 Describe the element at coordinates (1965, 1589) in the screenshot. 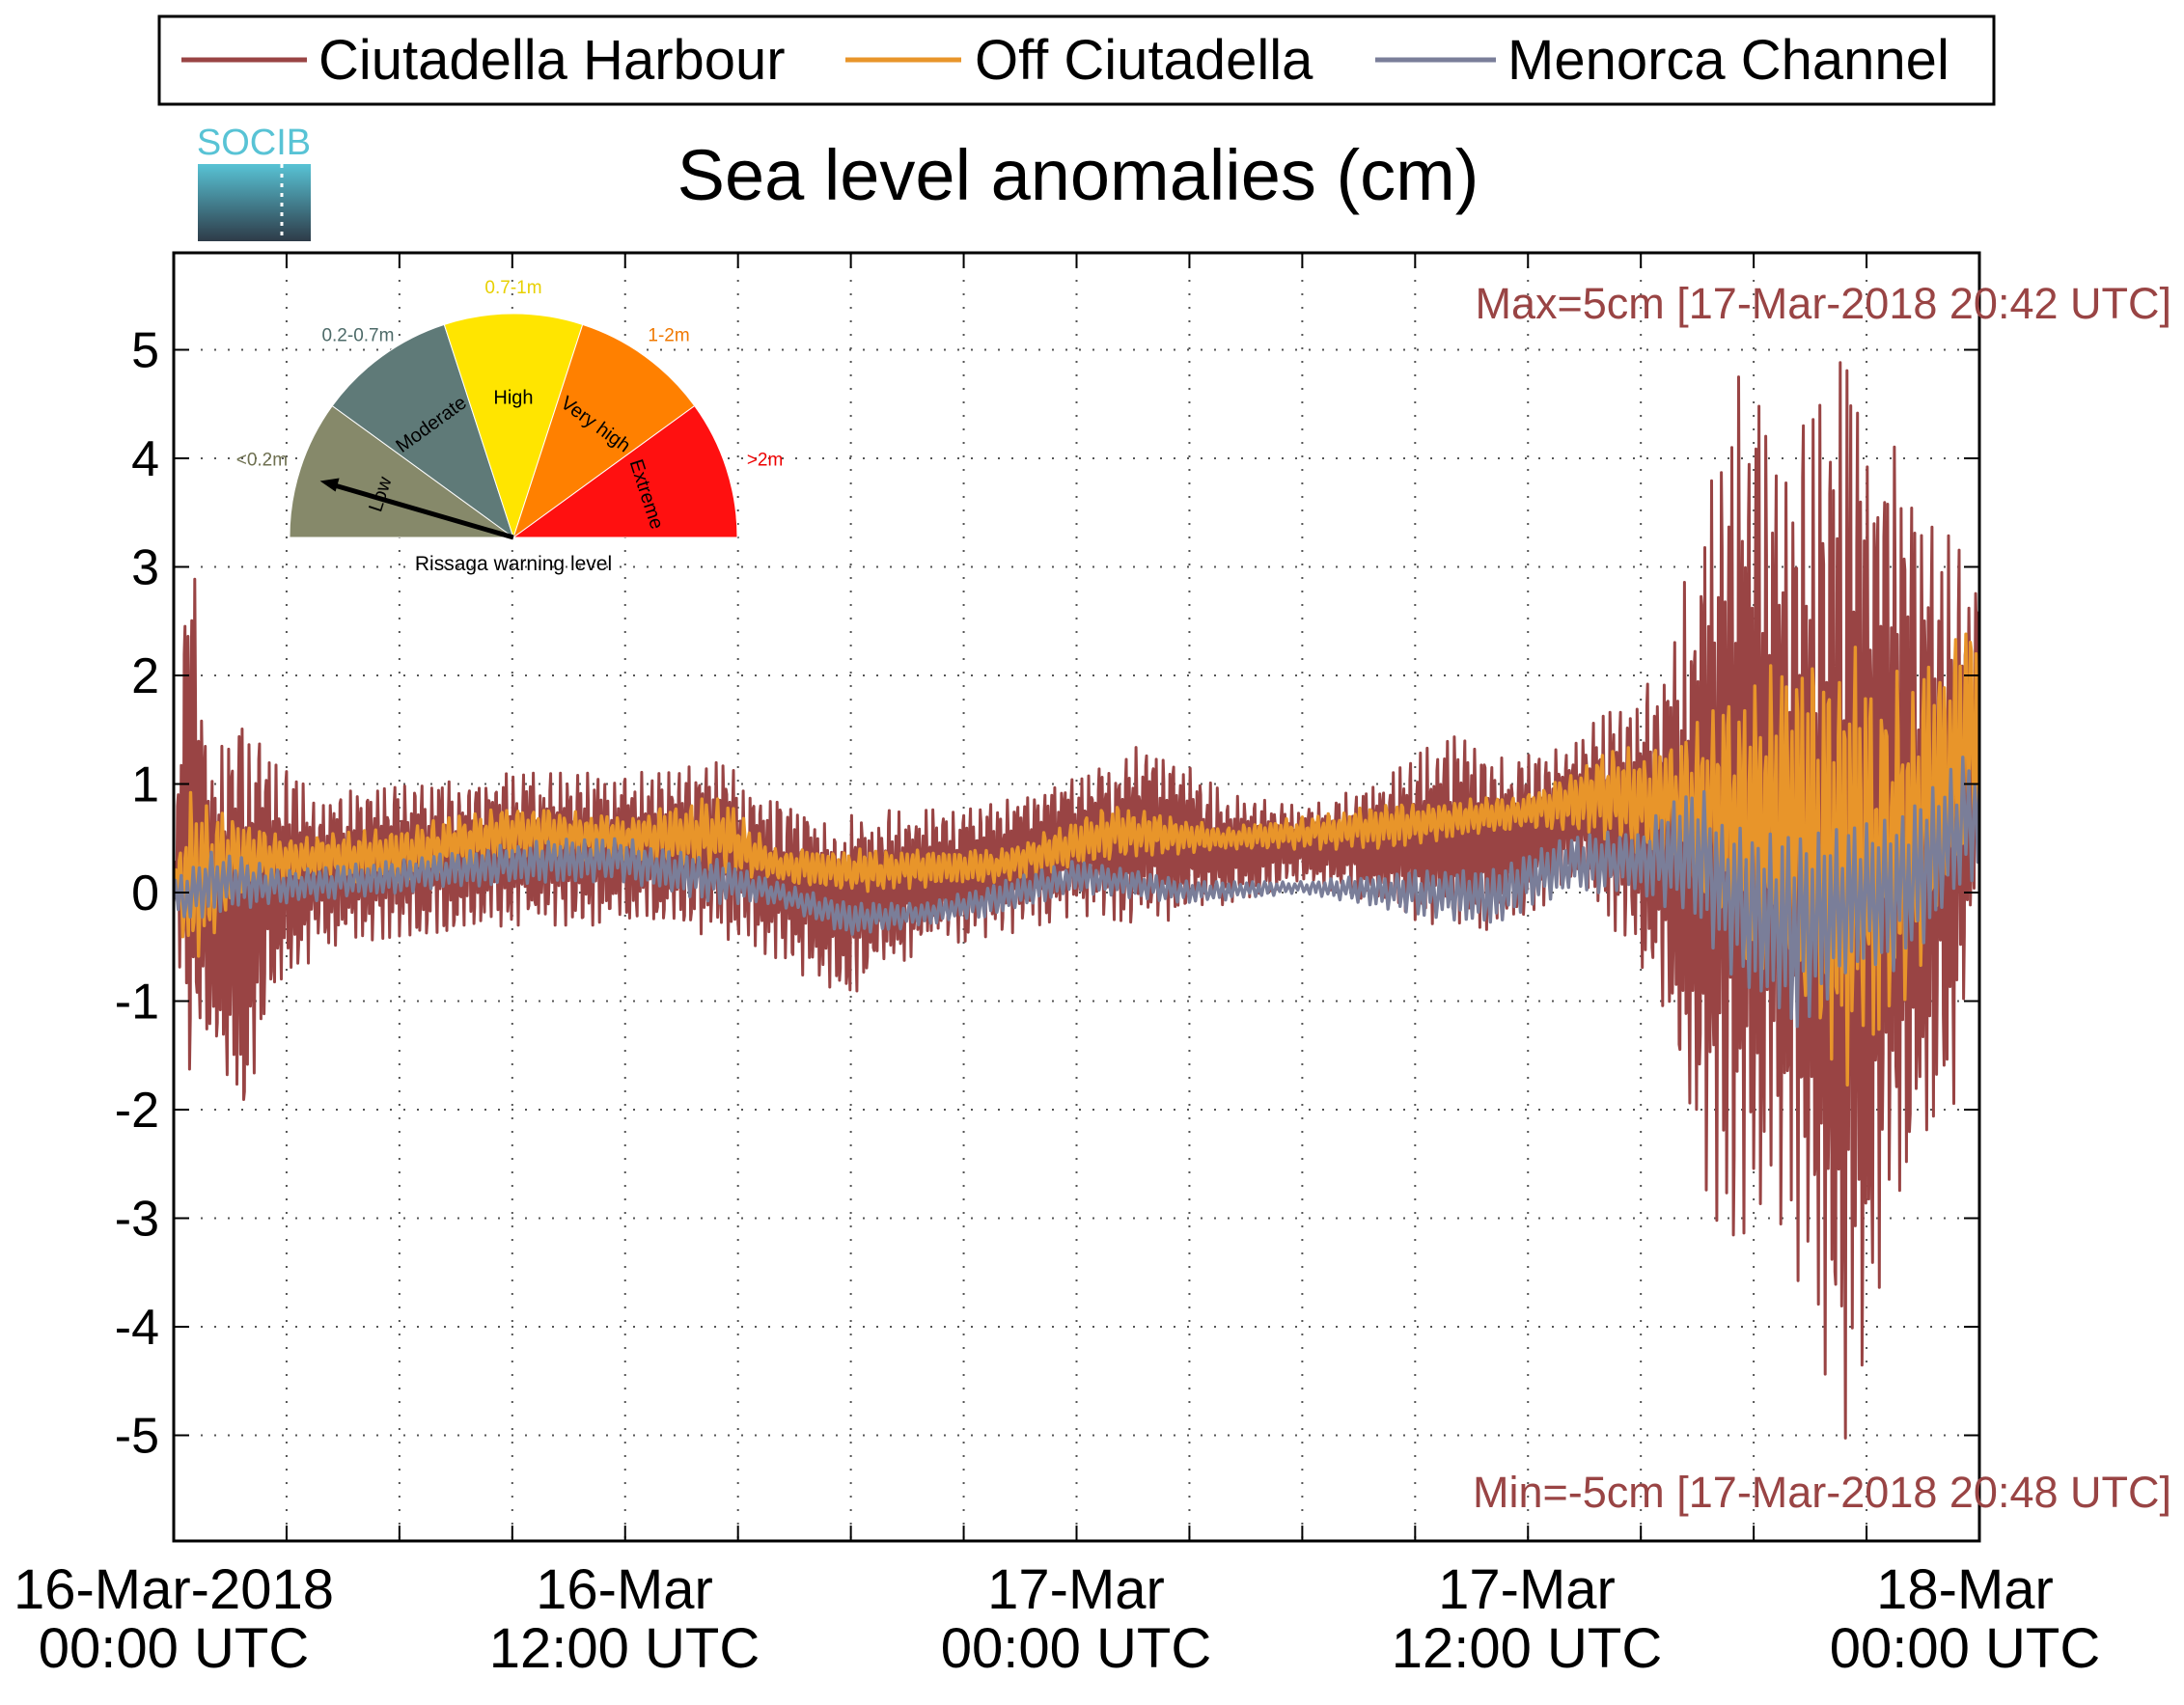

I see `x-tick-date: 18-Mar` at that location.